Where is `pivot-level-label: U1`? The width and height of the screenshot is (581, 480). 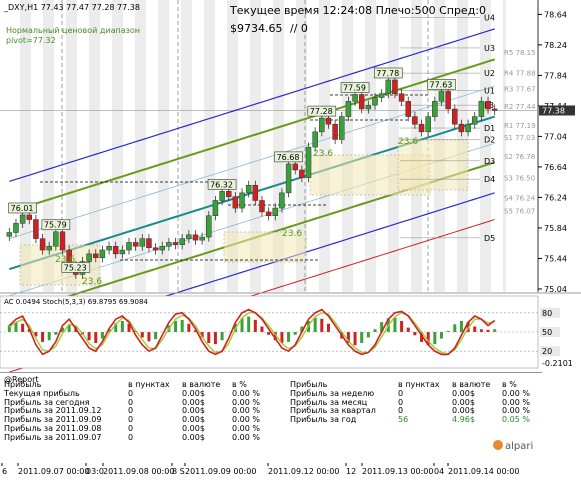
pivot-level-label: U1 is located at coordinates (489, 91).